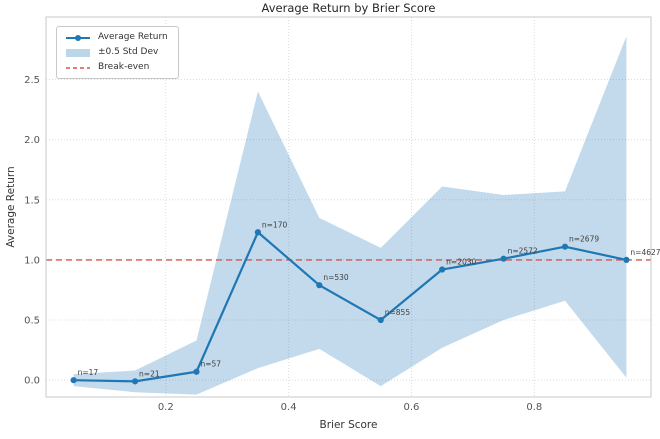  Describe the element at coordinates (32, 260) in the screenshot. I see `y-tick-label: 1.0` at that location.